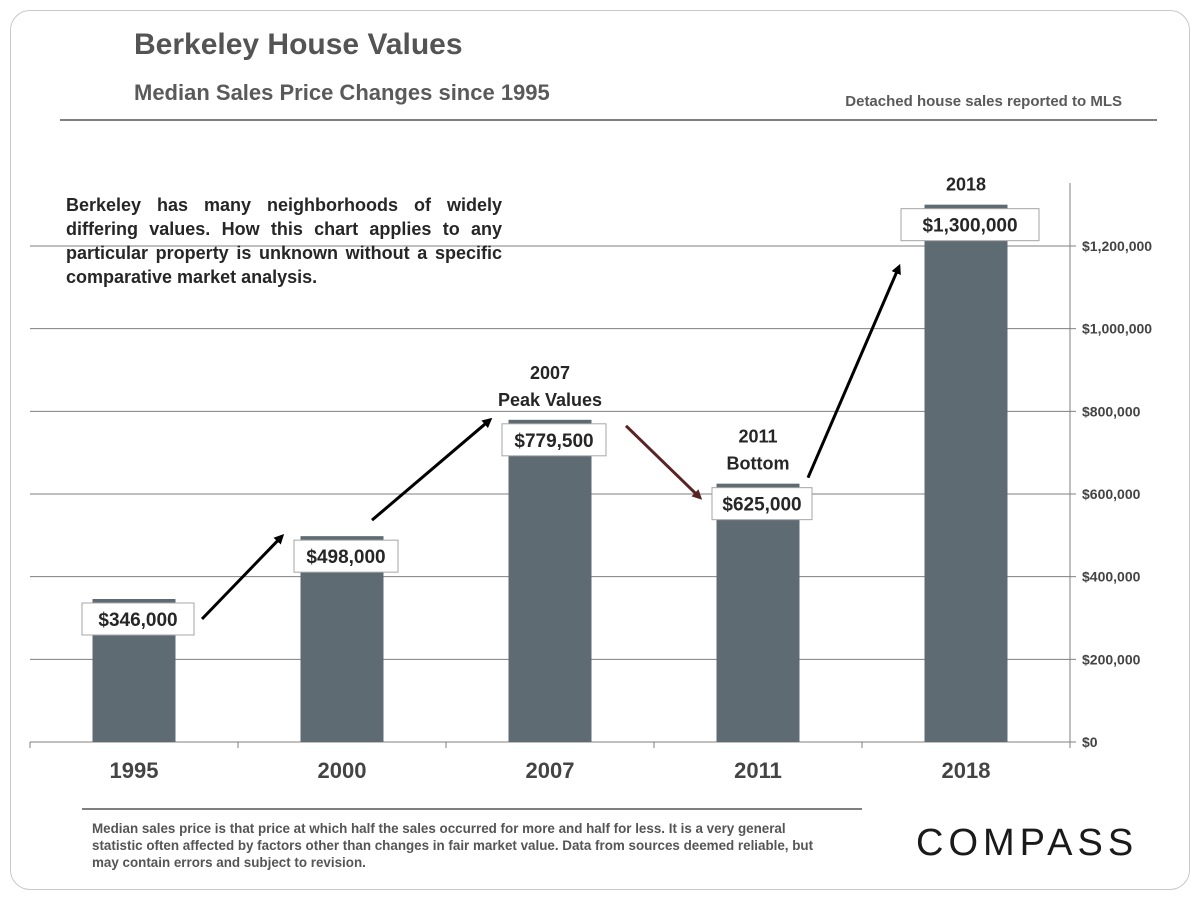 The width and height of the screenshot is (1200, 900). Describe the element at coordinates (853, 371) in the screenshot. I see `trend-arrow-2011-2018` at that location.